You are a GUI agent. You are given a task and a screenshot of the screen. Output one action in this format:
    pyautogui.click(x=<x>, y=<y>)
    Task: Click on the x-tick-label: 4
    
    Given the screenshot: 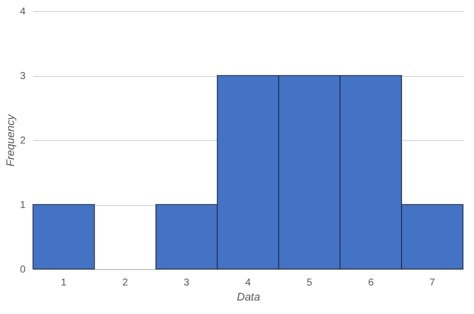 What is the action you would take?
    pyautogui.click(x=248, y=283)
    